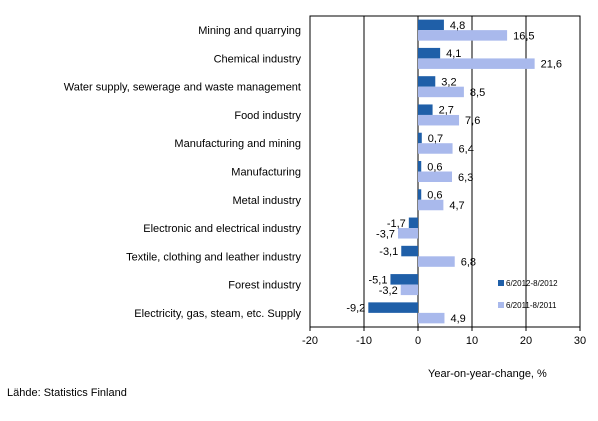 Image resolution: width=598 pixels, height=421 pixels. I want to click on value-label-series1-8: -3,1, so click(388, 252).